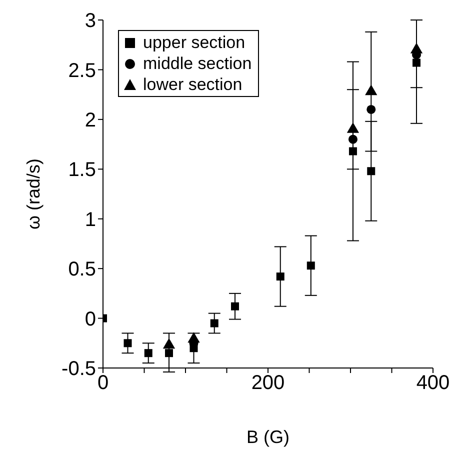 This screenshot has height=464, width=470. What do you see at coordinates (90, 219) in the screenshot?
I see `y-tick-label: 1` at bounding box center [90, 219].